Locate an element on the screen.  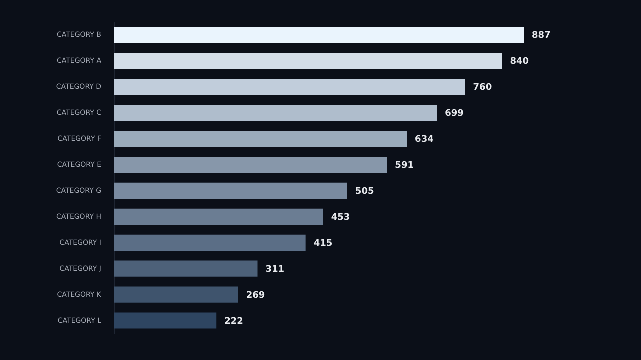
data-label: 269 is located at coordinates (256, 295).